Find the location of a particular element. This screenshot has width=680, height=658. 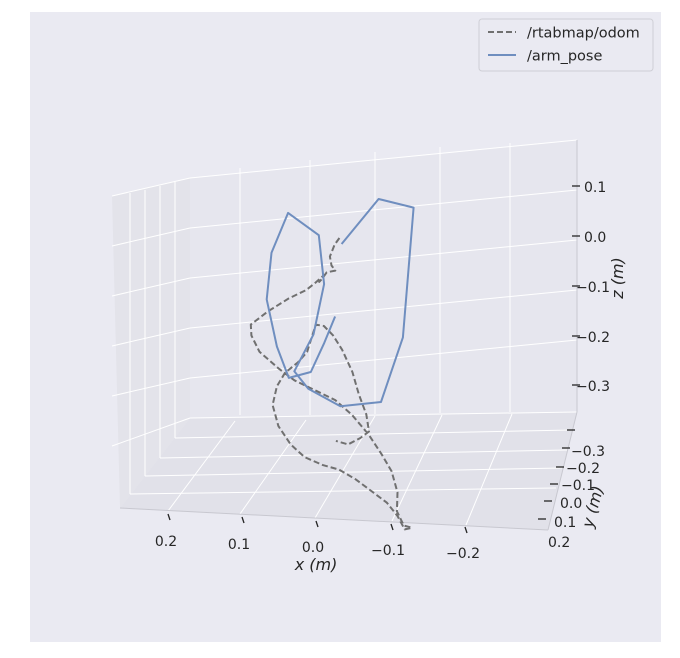

x-tick-label: 0.1 is located at coordinates (239, 545).